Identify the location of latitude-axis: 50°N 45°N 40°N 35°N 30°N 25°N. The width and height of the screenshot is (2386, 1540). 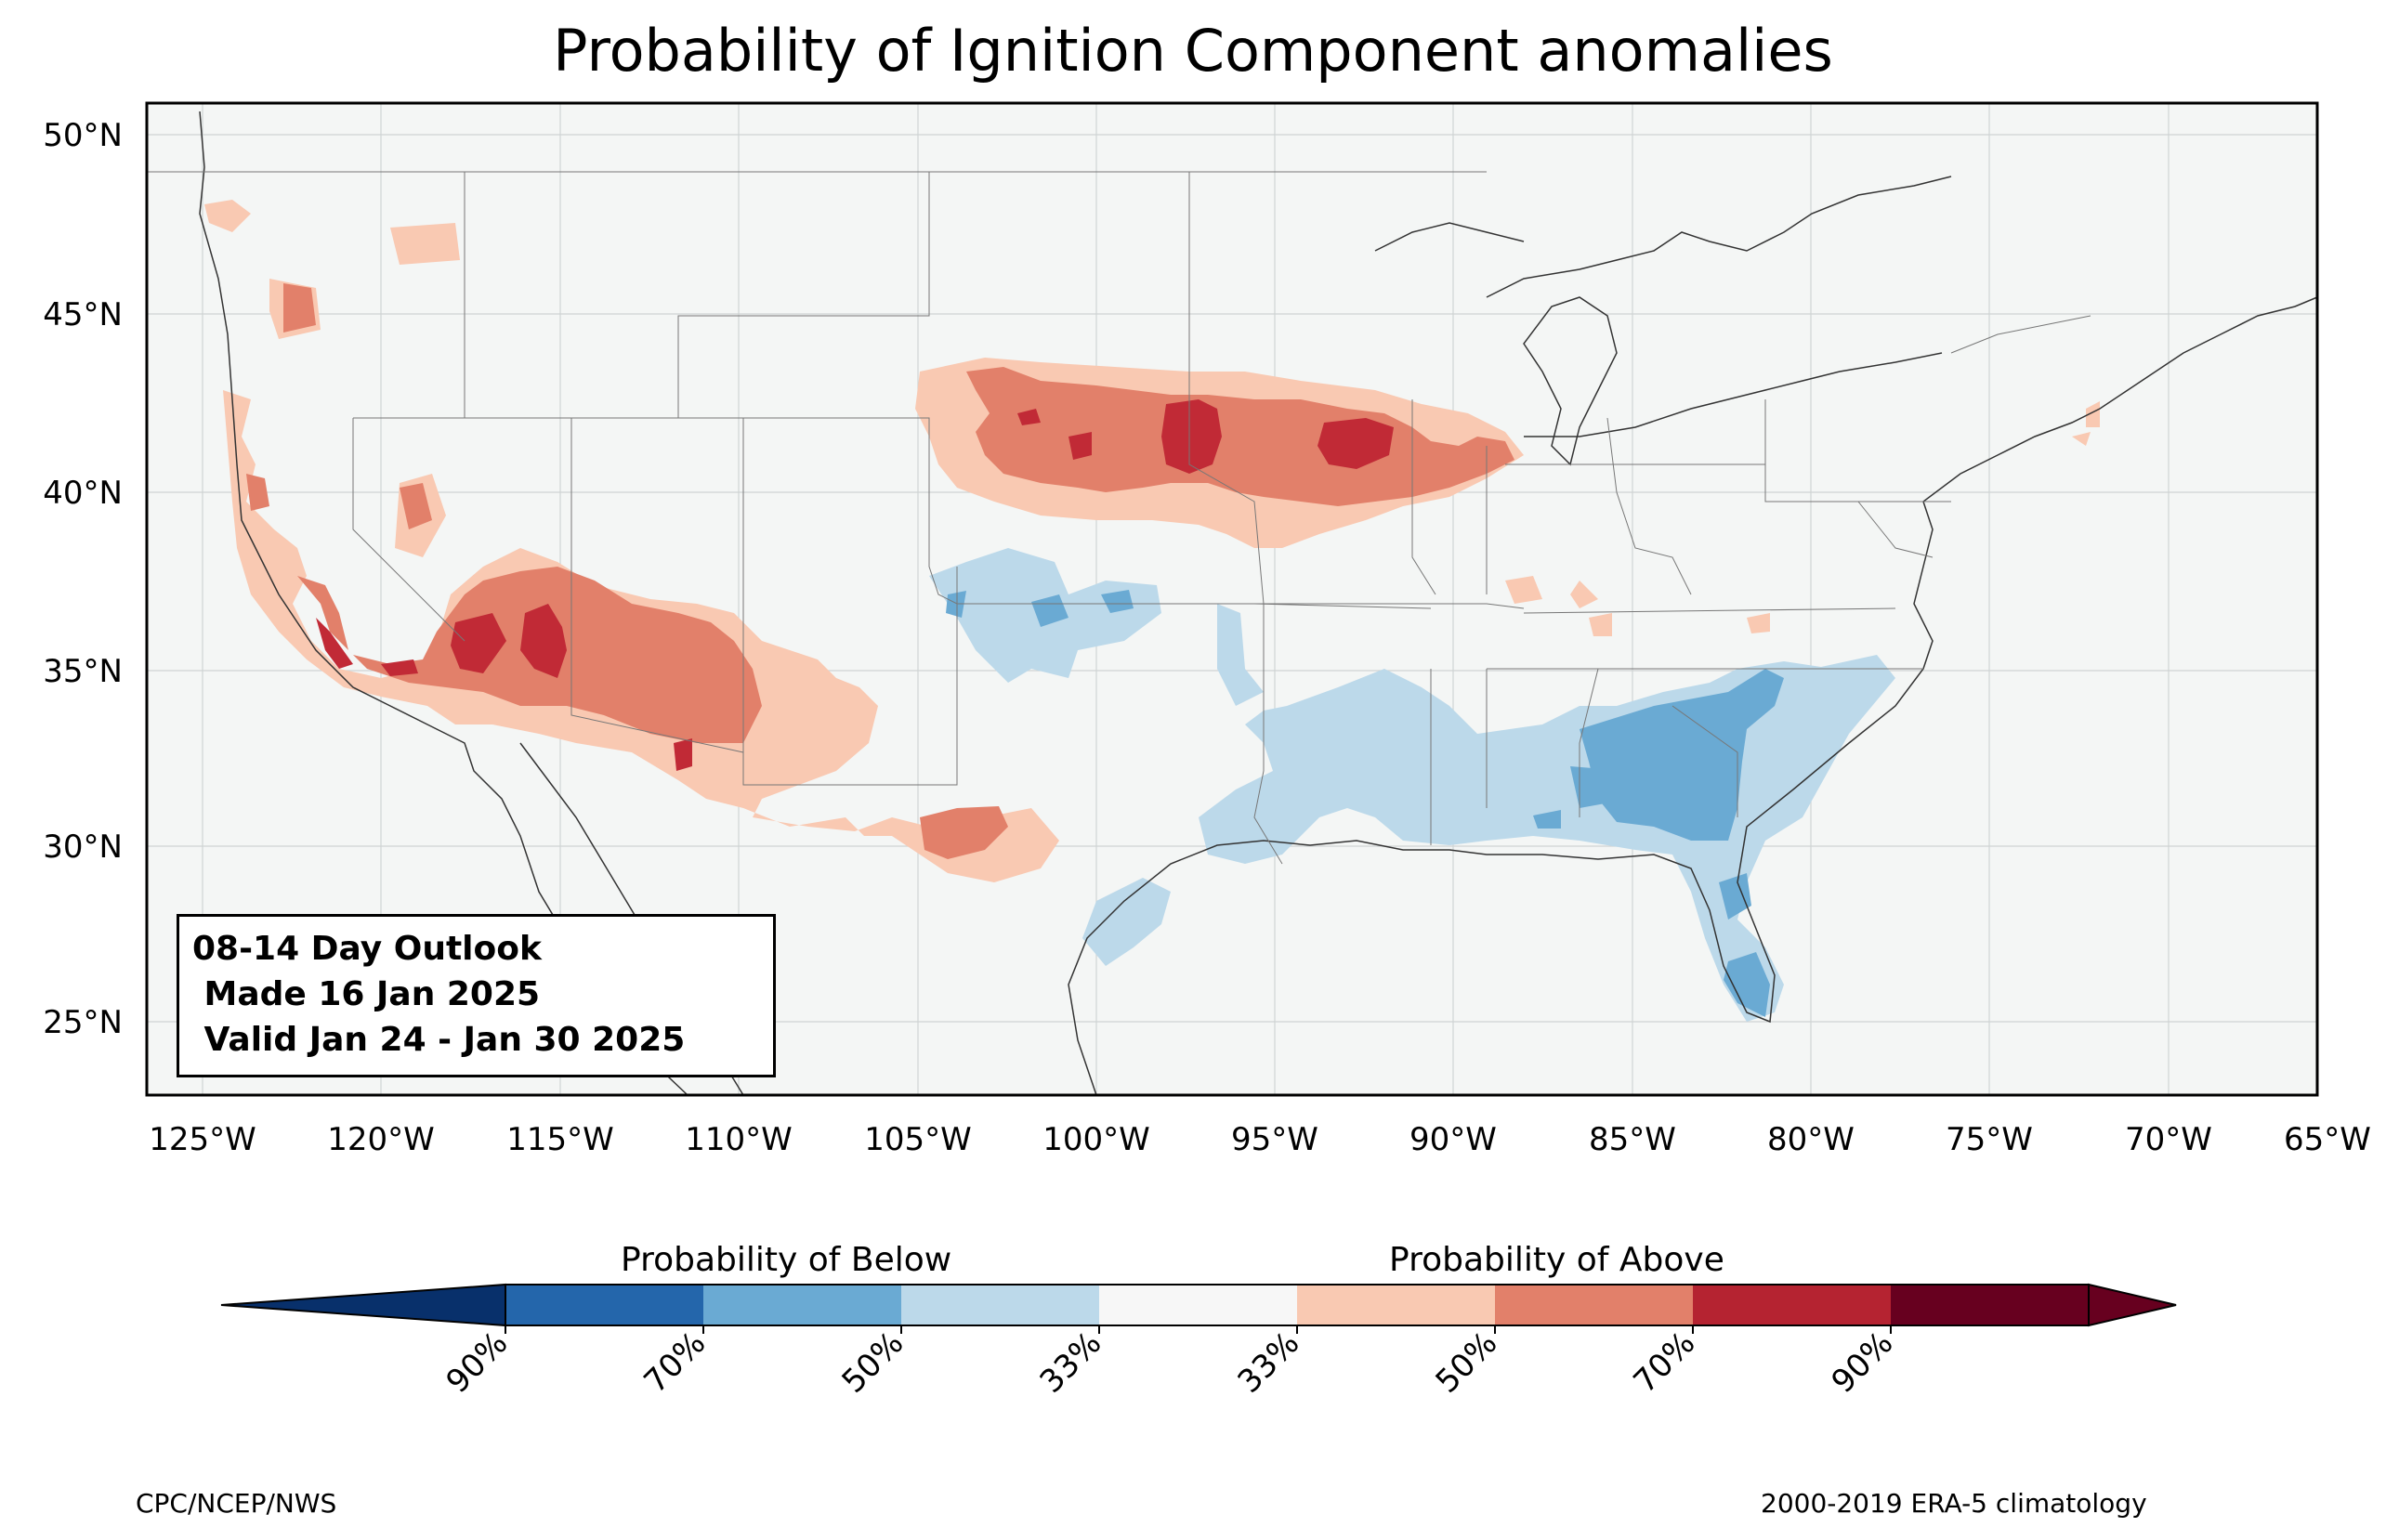
(83, 579).